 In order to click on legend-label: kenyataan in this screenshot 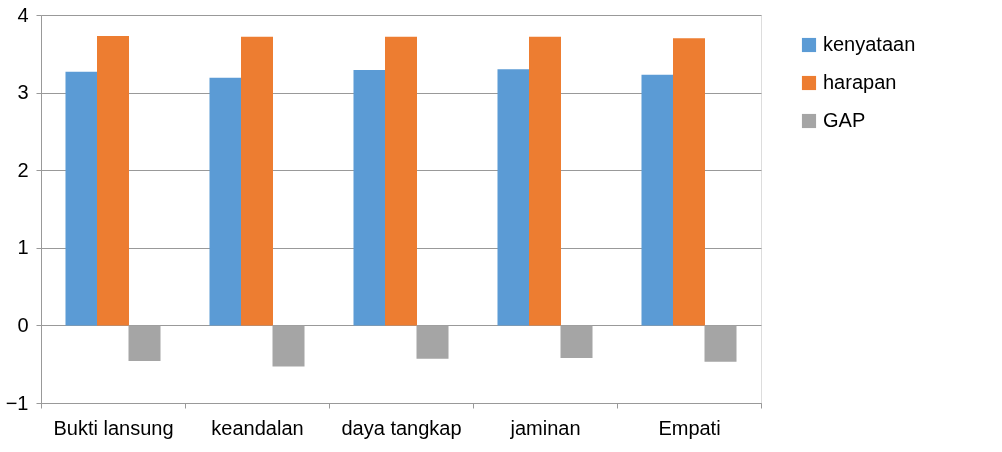, I will do `click(869, 44)`.